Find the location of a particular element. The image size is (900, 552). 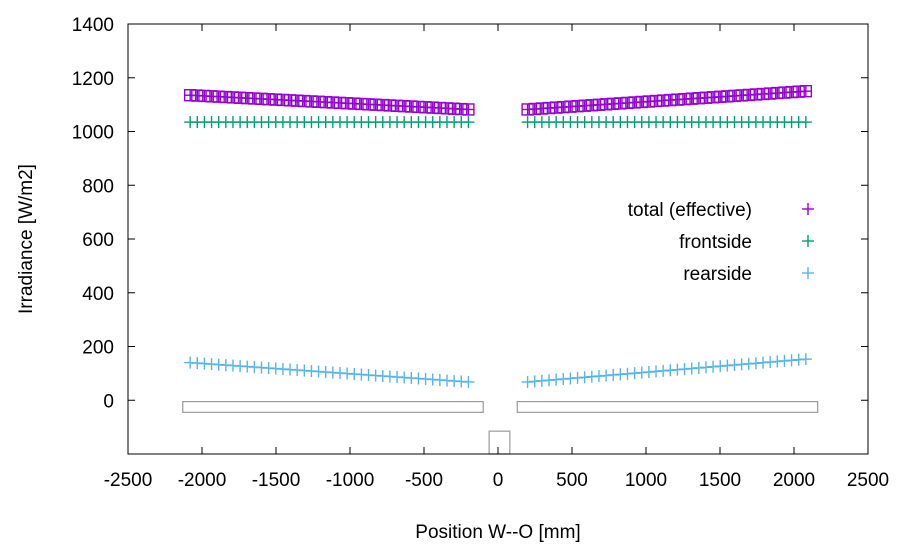

x-tick-label: 1500 is located at coordinates (720, 480).